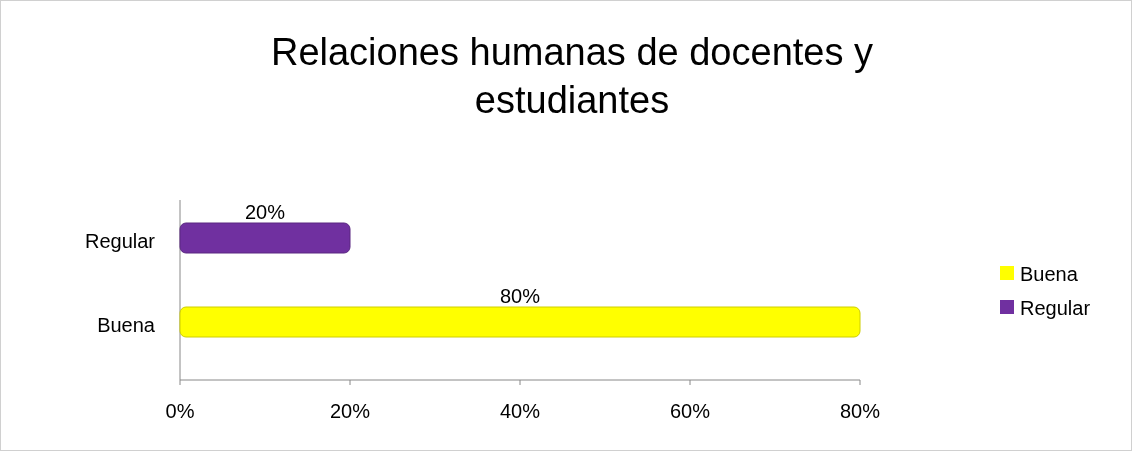  Describe the element at coordinates (572, 76) in the screenshot. I see `chart-title: Relaciones humanas de docentes y estudiantes` at that location.